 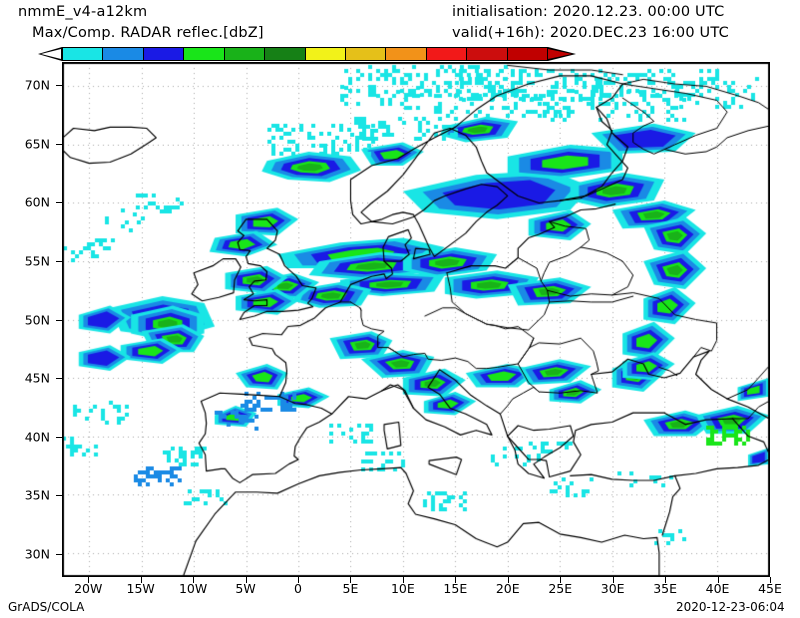 I want to click on lat-label-55N: 55N, so click(x=37, y=261).